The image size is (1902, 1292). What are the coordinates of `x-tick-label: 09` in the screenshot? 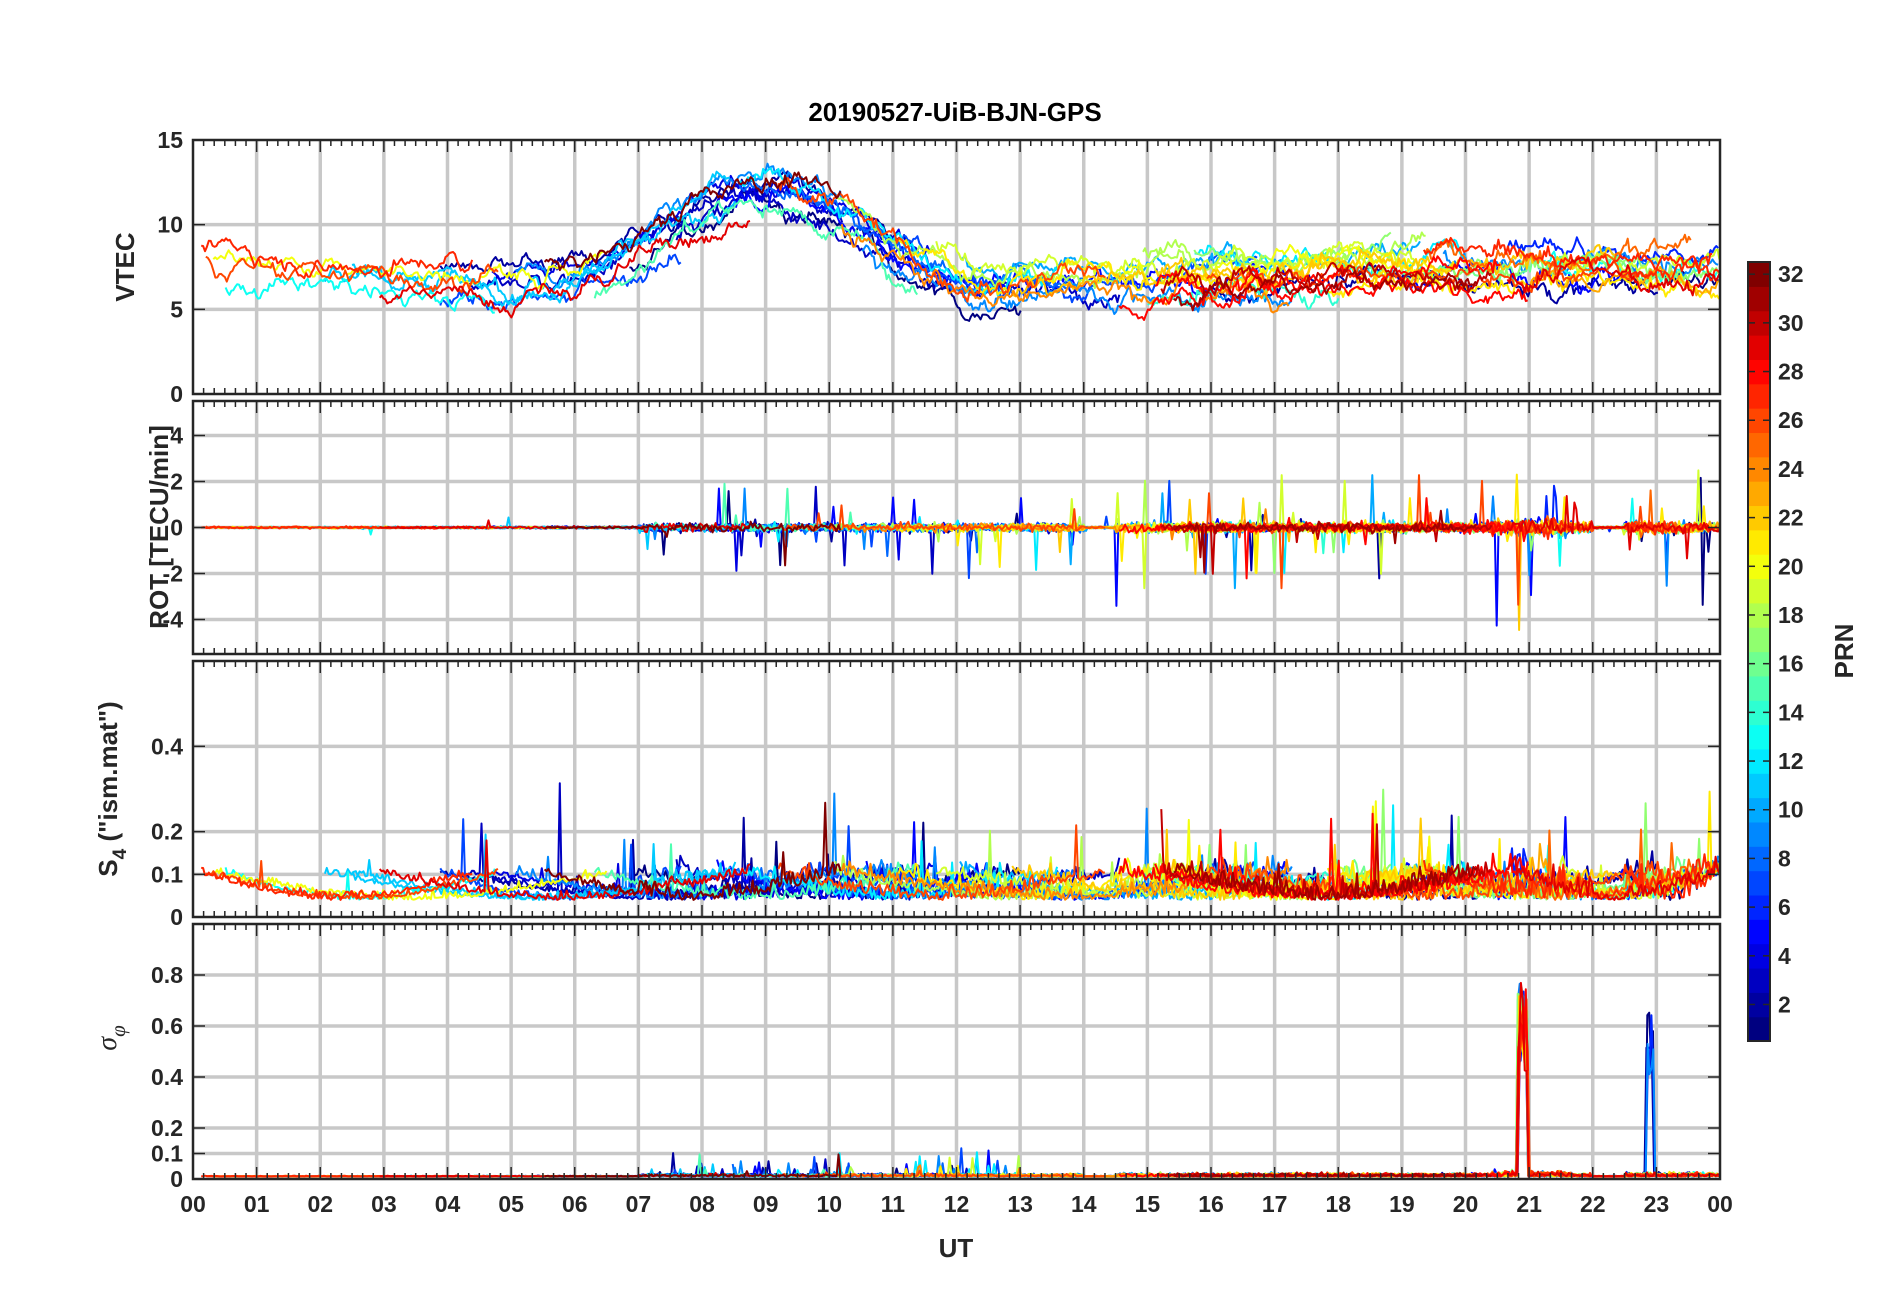 It's located at (766, 1204).